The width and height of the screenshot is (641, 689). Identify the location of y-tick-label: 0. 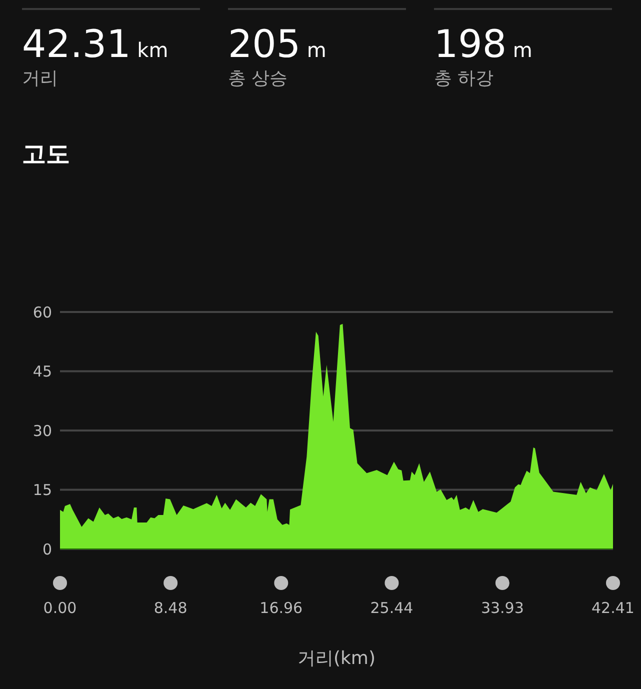
(47, 549).